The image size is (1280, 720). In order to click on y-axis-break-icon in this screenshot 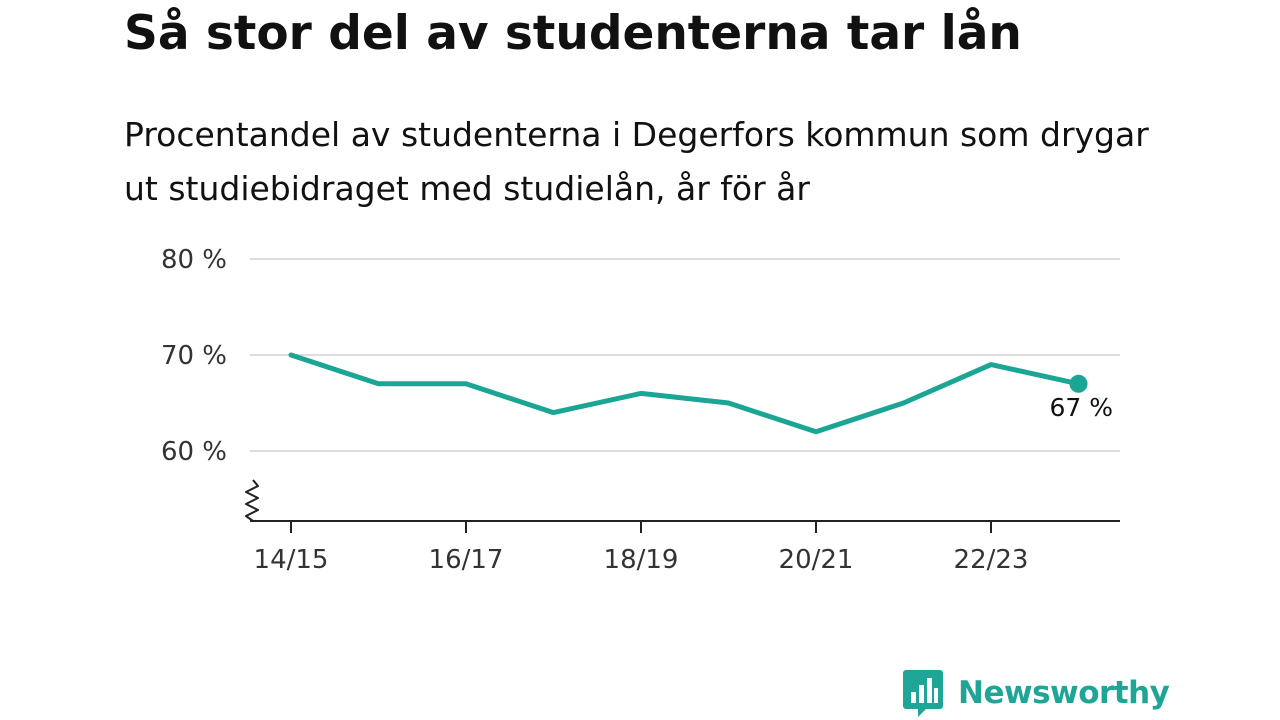, I will do `click(252, 500)`.